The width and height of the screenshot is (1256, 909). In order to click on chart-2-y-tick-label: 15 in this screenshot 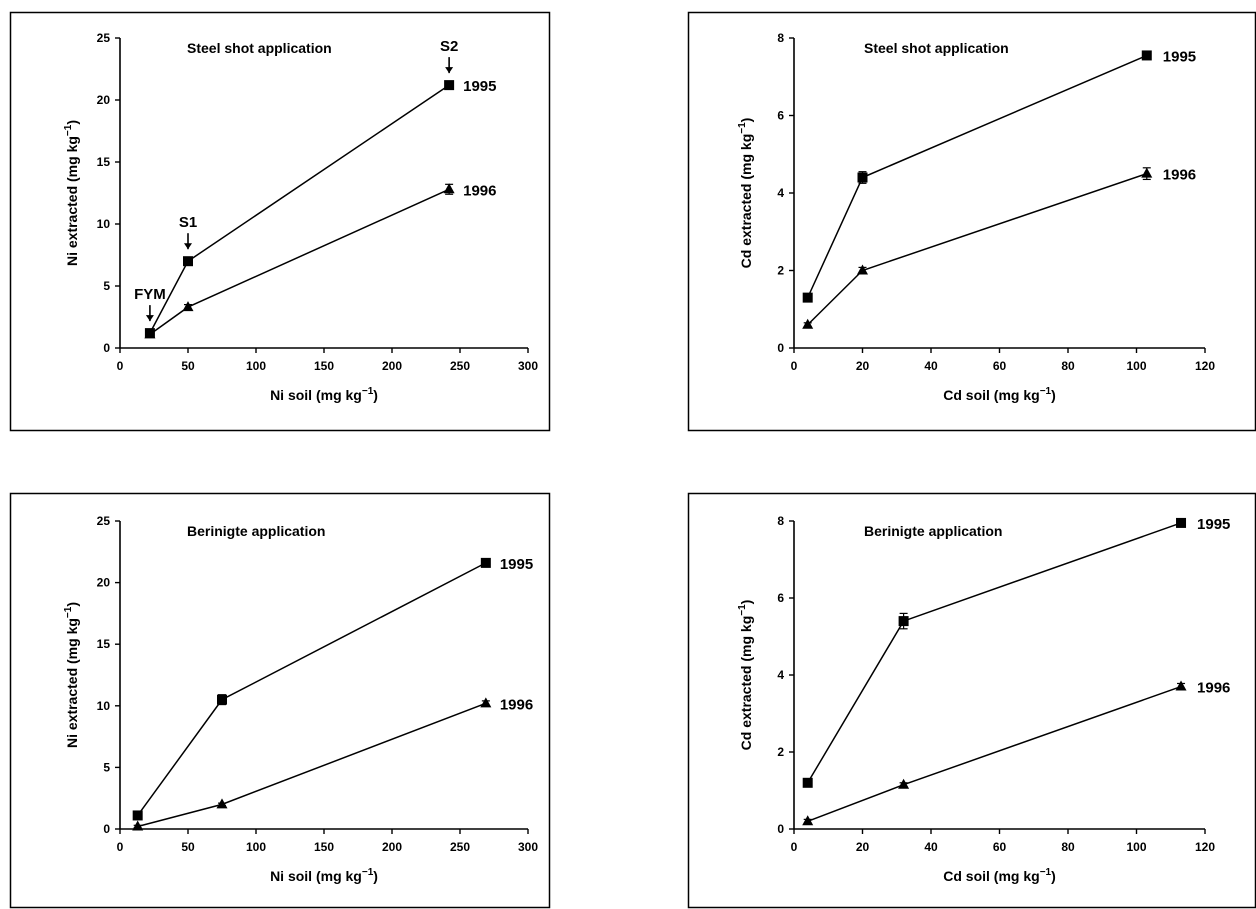, I will do `click(104, 644)`.